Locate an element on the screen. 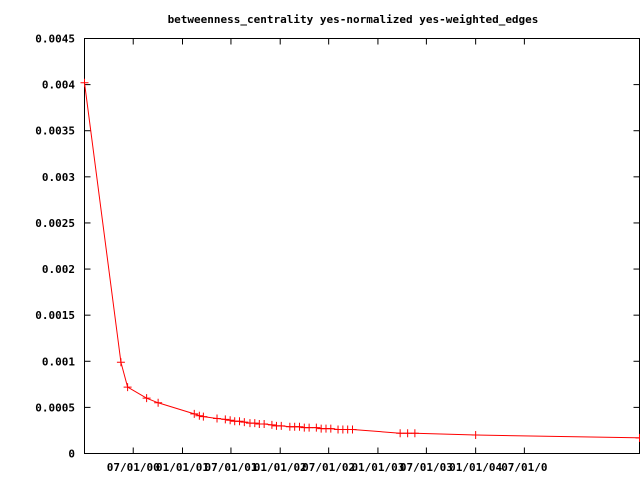 The height and width of the screenshot is (480, 640). y-tick-label: 0.0045 is located at coordinates (55, 39).